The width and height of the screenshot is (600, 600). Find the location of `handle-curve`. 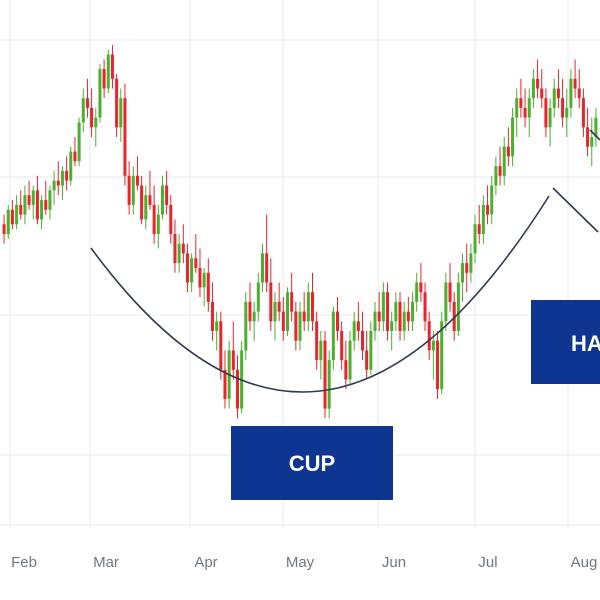

handle-curve is located at coordinates (575, 210).